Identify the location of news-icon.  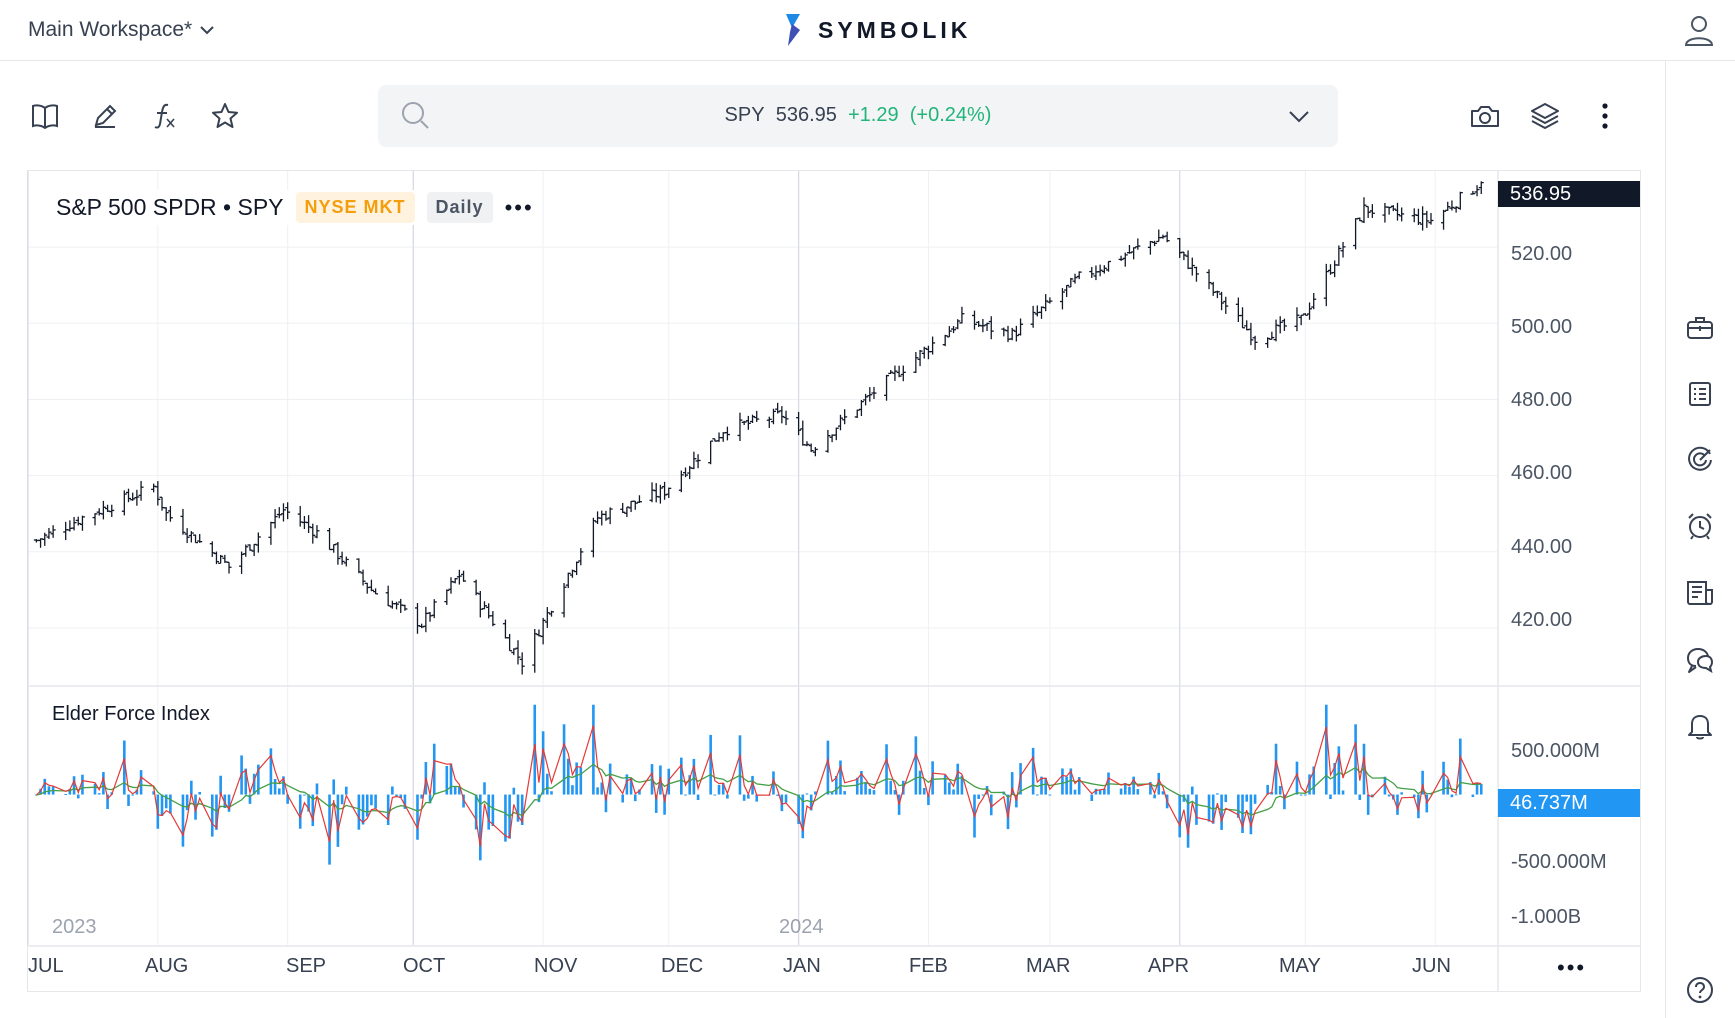
(1700, 593).